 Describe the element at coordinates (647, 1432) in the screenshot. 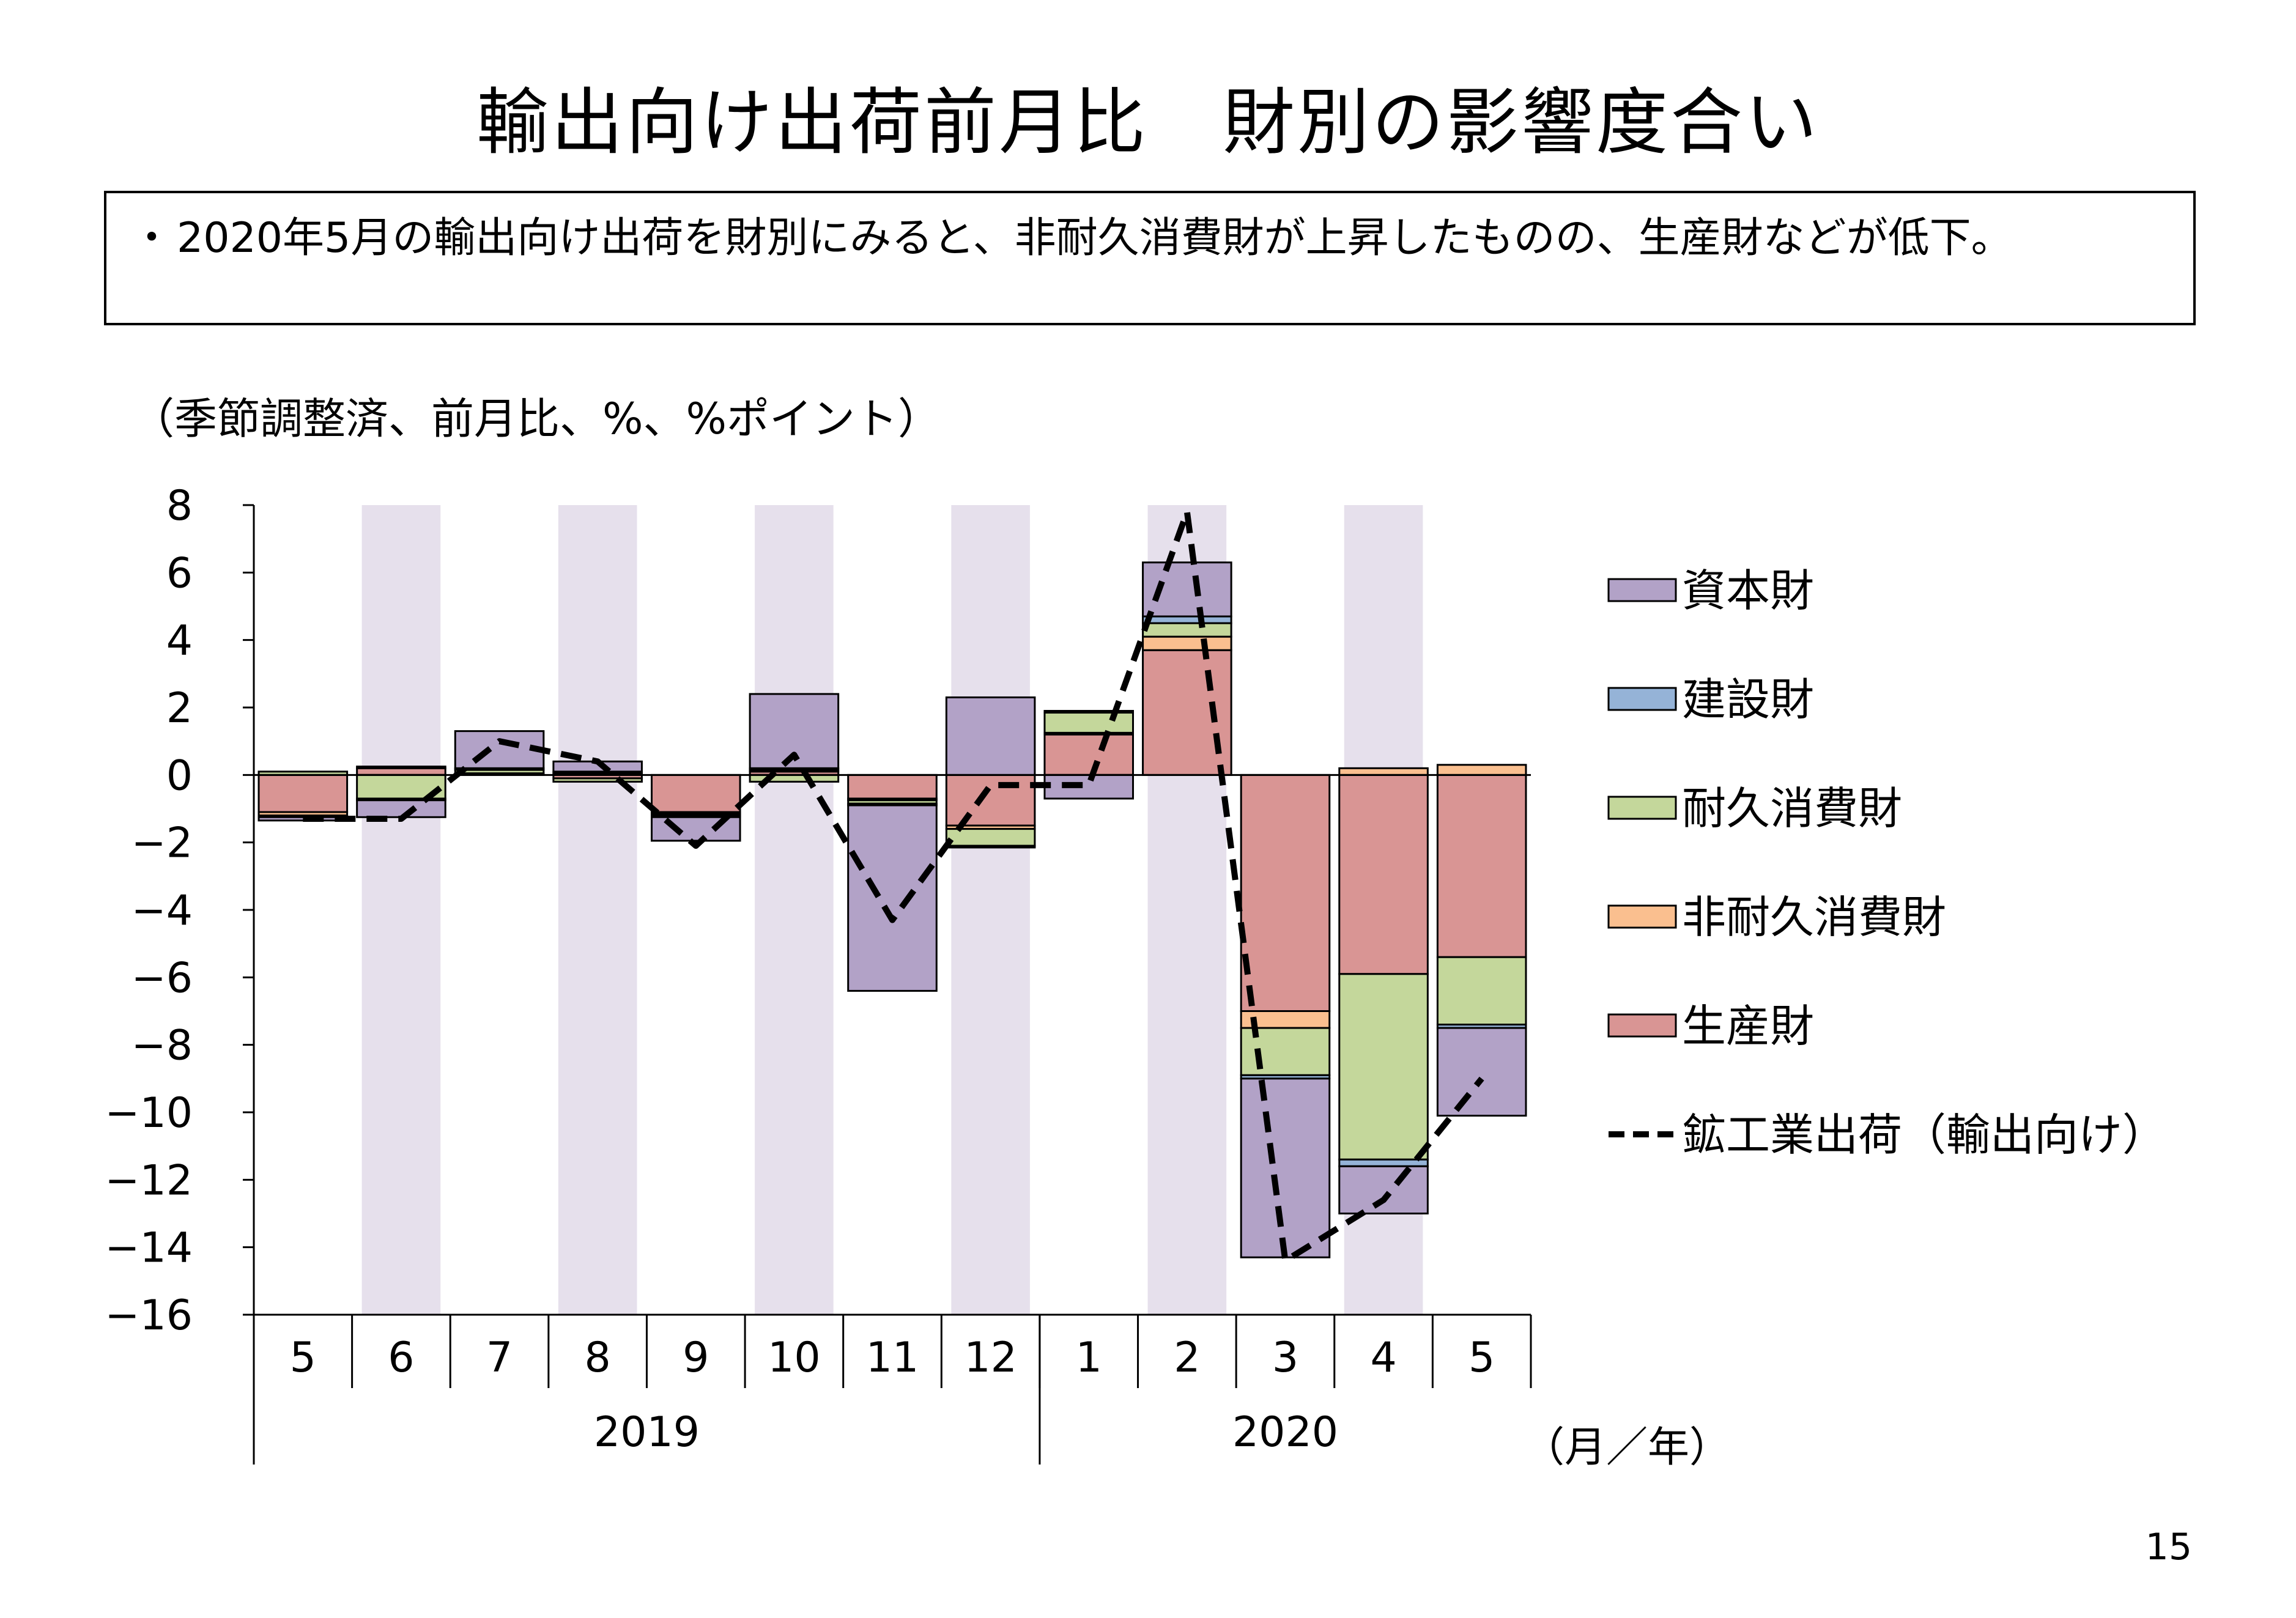

I see `year-label: 2019` at that location.